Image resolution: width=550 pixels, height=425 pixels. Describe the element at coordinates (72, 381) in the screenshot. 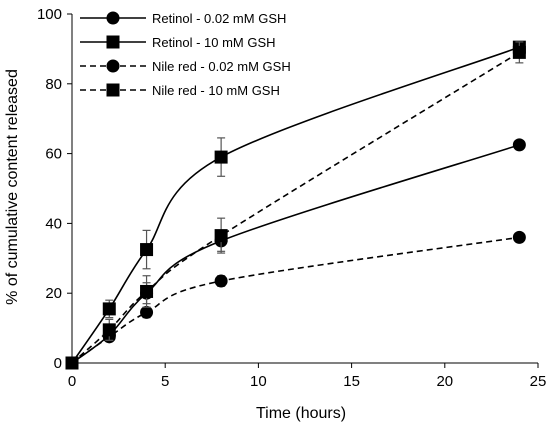

I see `x-tick-label: 0` at that location.